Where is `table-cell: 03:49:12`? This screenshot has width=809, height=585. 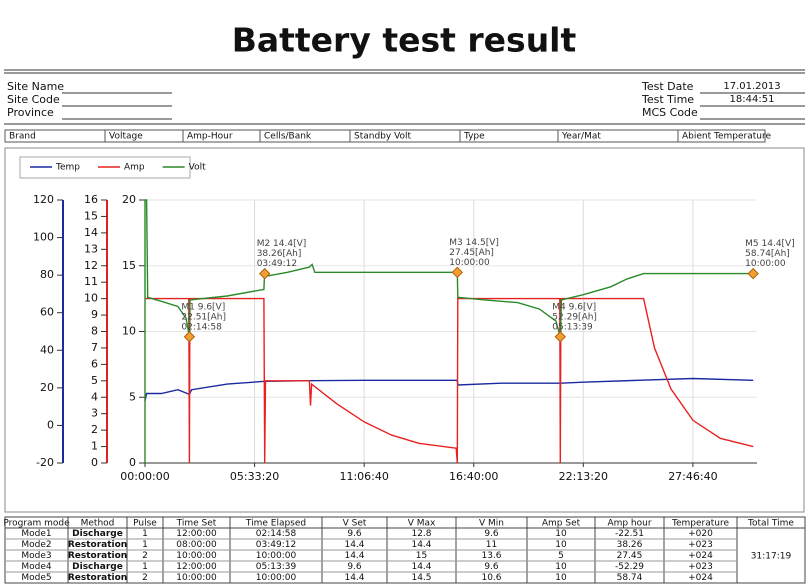
table-cell: 03:49:12 is located at coordinates (276, 545).